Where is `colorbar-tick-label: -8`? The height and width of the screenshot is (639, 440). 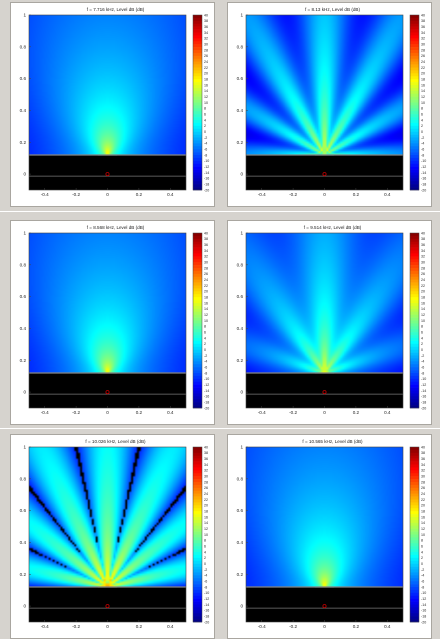 colorbar-tick-label: -8 is located at coordinates (205, 373).